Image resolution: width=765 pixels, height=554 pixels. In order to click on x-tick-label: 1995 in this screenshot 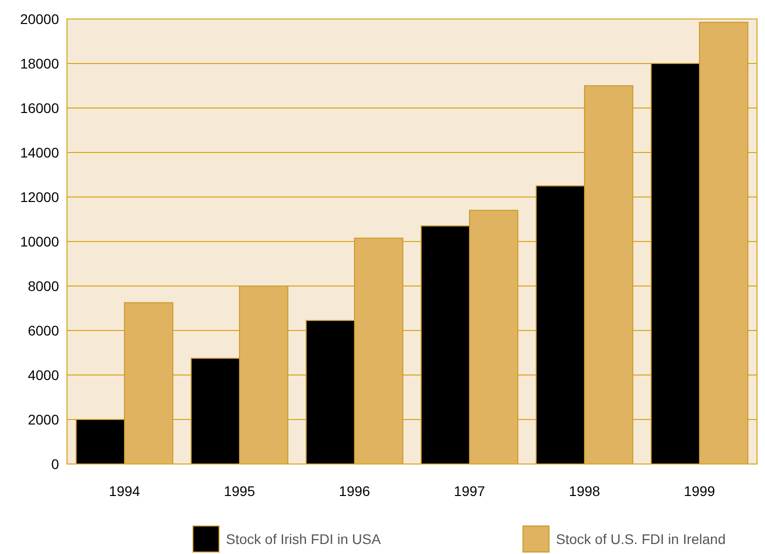, I will do `click(240, 491)`.